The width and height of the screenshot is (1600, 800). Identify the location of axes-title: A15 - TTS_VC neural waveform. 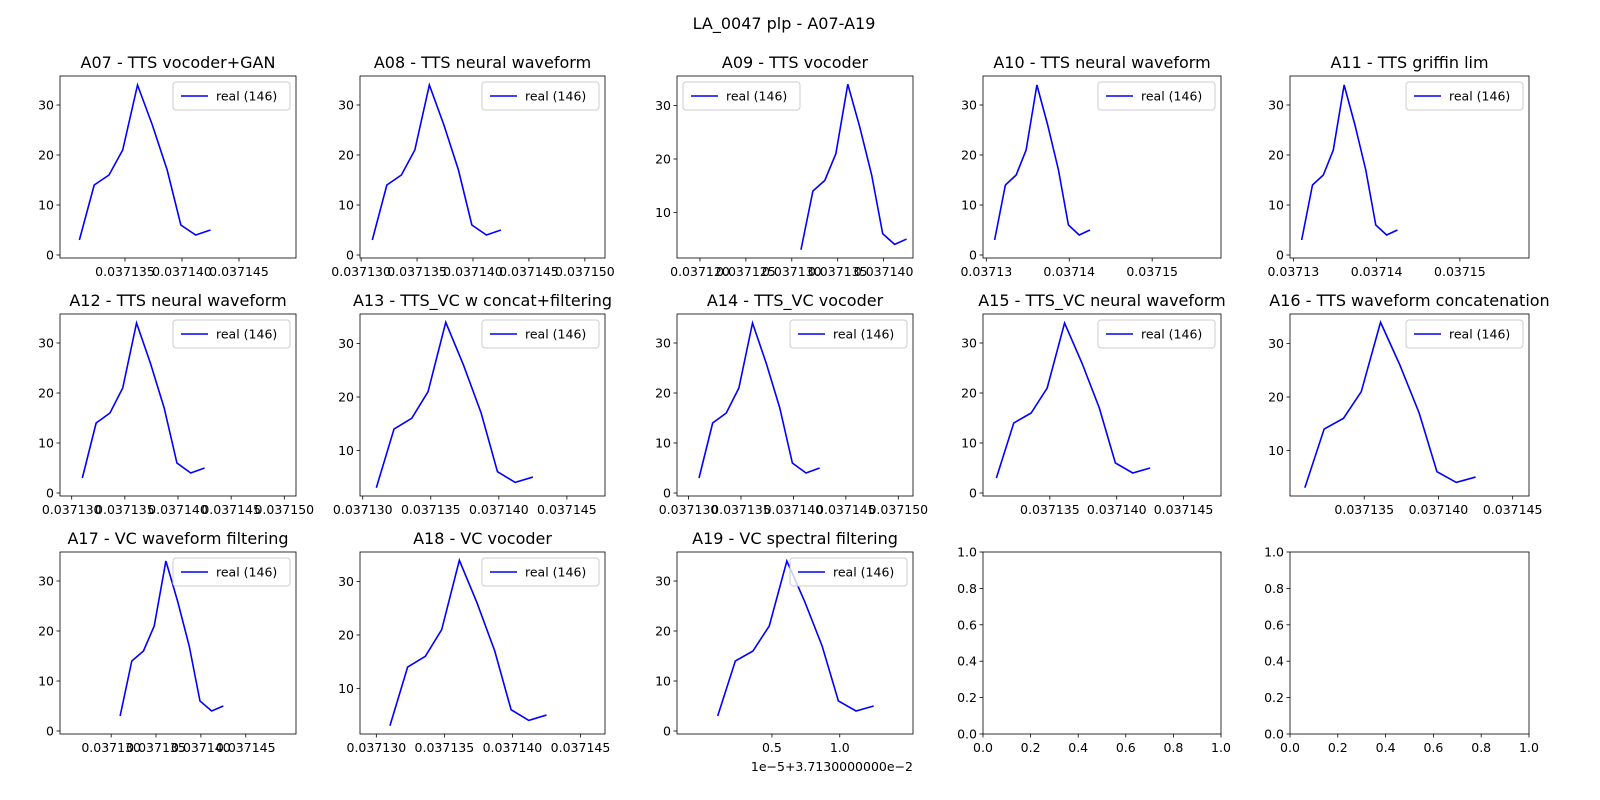
(1101, 301).